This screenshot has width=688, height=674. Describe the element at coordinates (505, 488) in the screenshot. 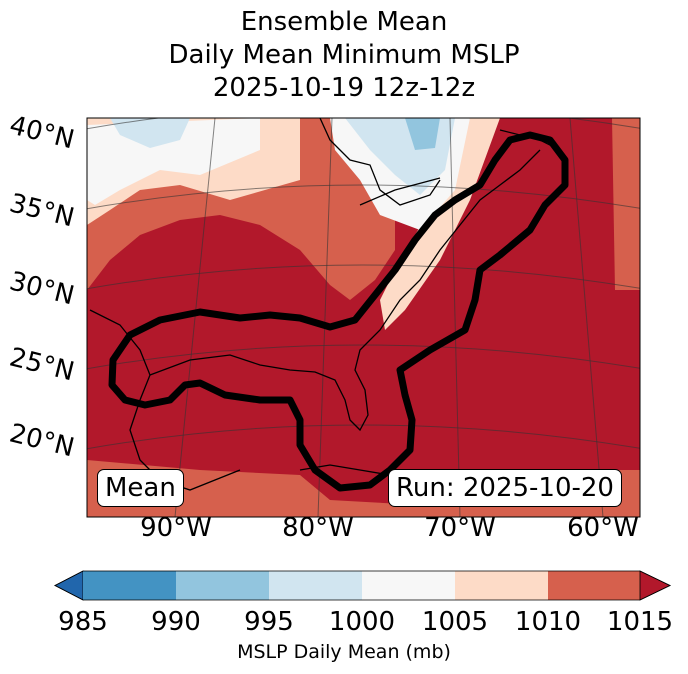

I see `run-date-box: Run: 2025-10-20` at that location.